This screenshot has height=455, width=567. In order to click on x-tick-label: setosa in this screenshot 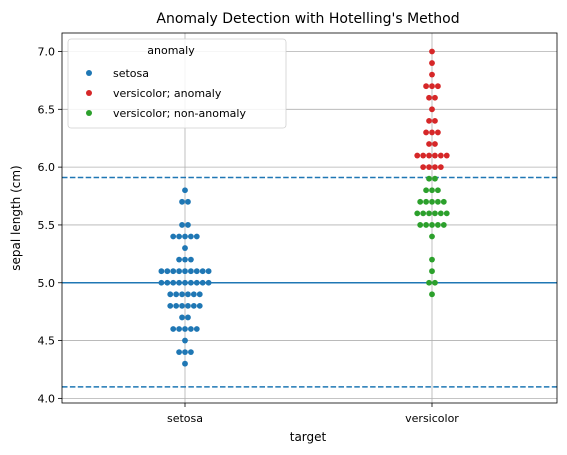, I will do `click(185, 418)`.